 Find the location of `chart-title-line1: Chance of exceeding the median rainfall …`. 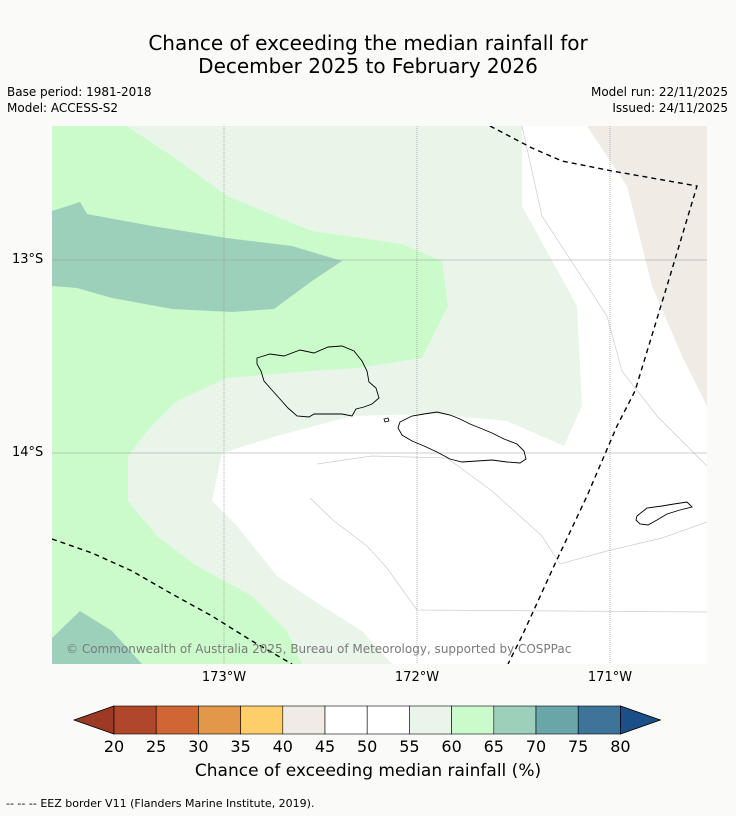

chart-title-line1: Chance of exceeding the median rainfall … is located at coordinates (368, 43).